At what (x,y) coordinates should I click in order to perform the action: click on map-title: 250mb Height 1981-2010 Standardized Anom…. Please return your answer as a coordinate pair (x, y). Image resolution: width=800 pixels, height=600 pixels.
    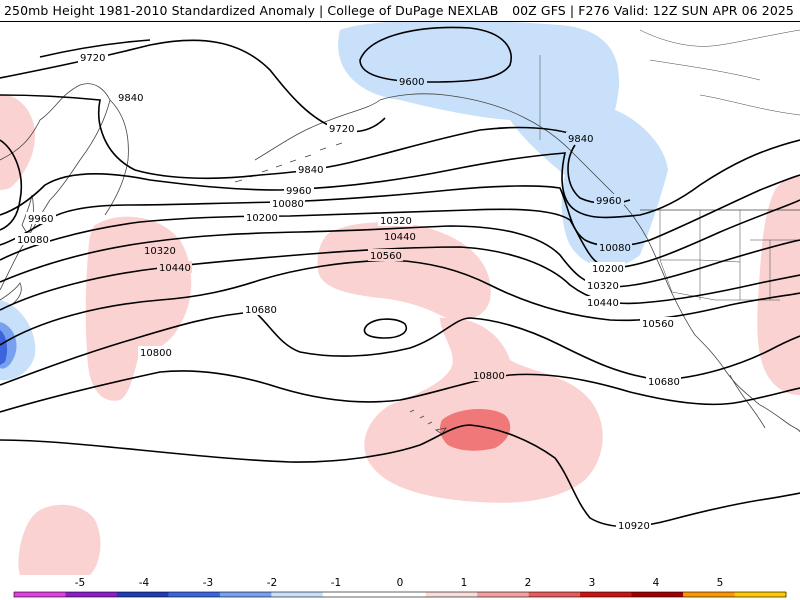
    Looking at the image, I should click on (251, 10).